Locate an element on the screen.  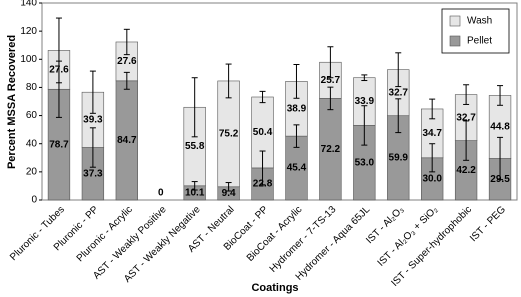
value-label: 37.3 is located at coordinates (93, 173).